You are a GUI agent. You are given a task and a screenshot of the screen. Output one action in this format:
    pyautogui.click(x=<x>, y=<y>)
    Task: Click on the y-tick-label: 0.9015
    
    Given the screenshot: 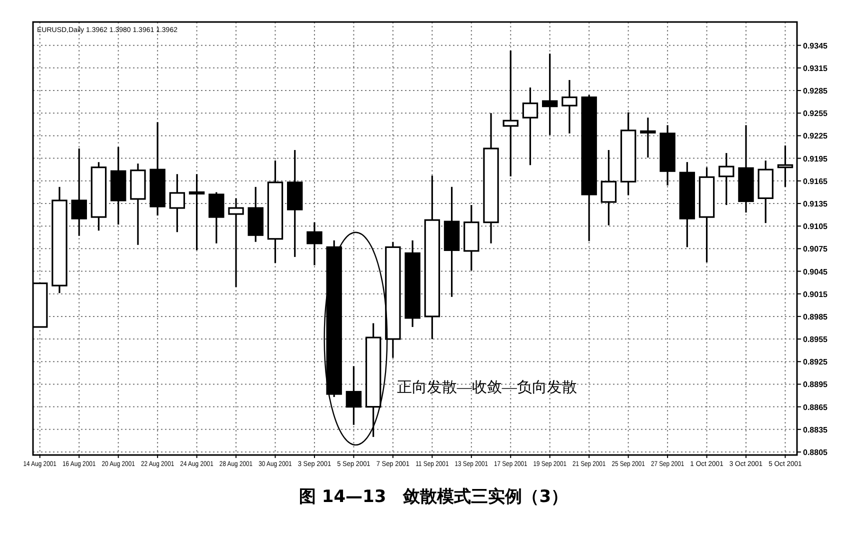 What is the action you would take?
    pyautogui.click(x=815, y=294)
    